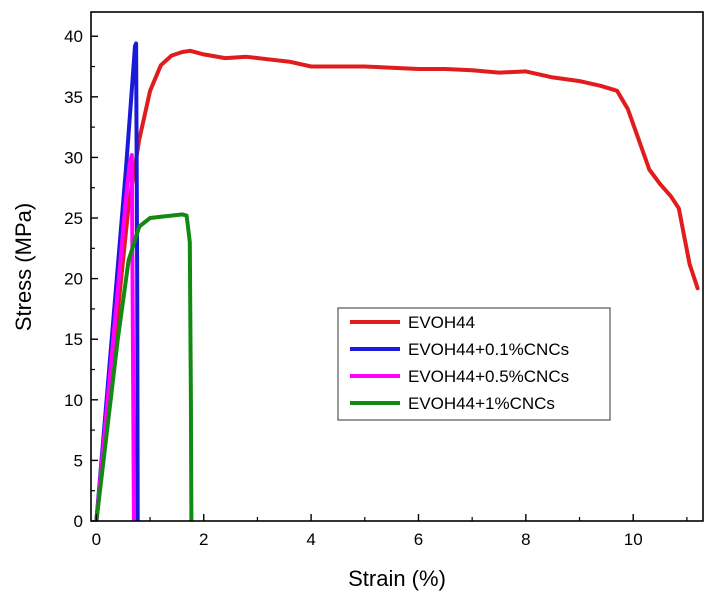 The width and height of the screenshot is (713, 592). I want to click on y-tick-label: 35, so click(73, 97).